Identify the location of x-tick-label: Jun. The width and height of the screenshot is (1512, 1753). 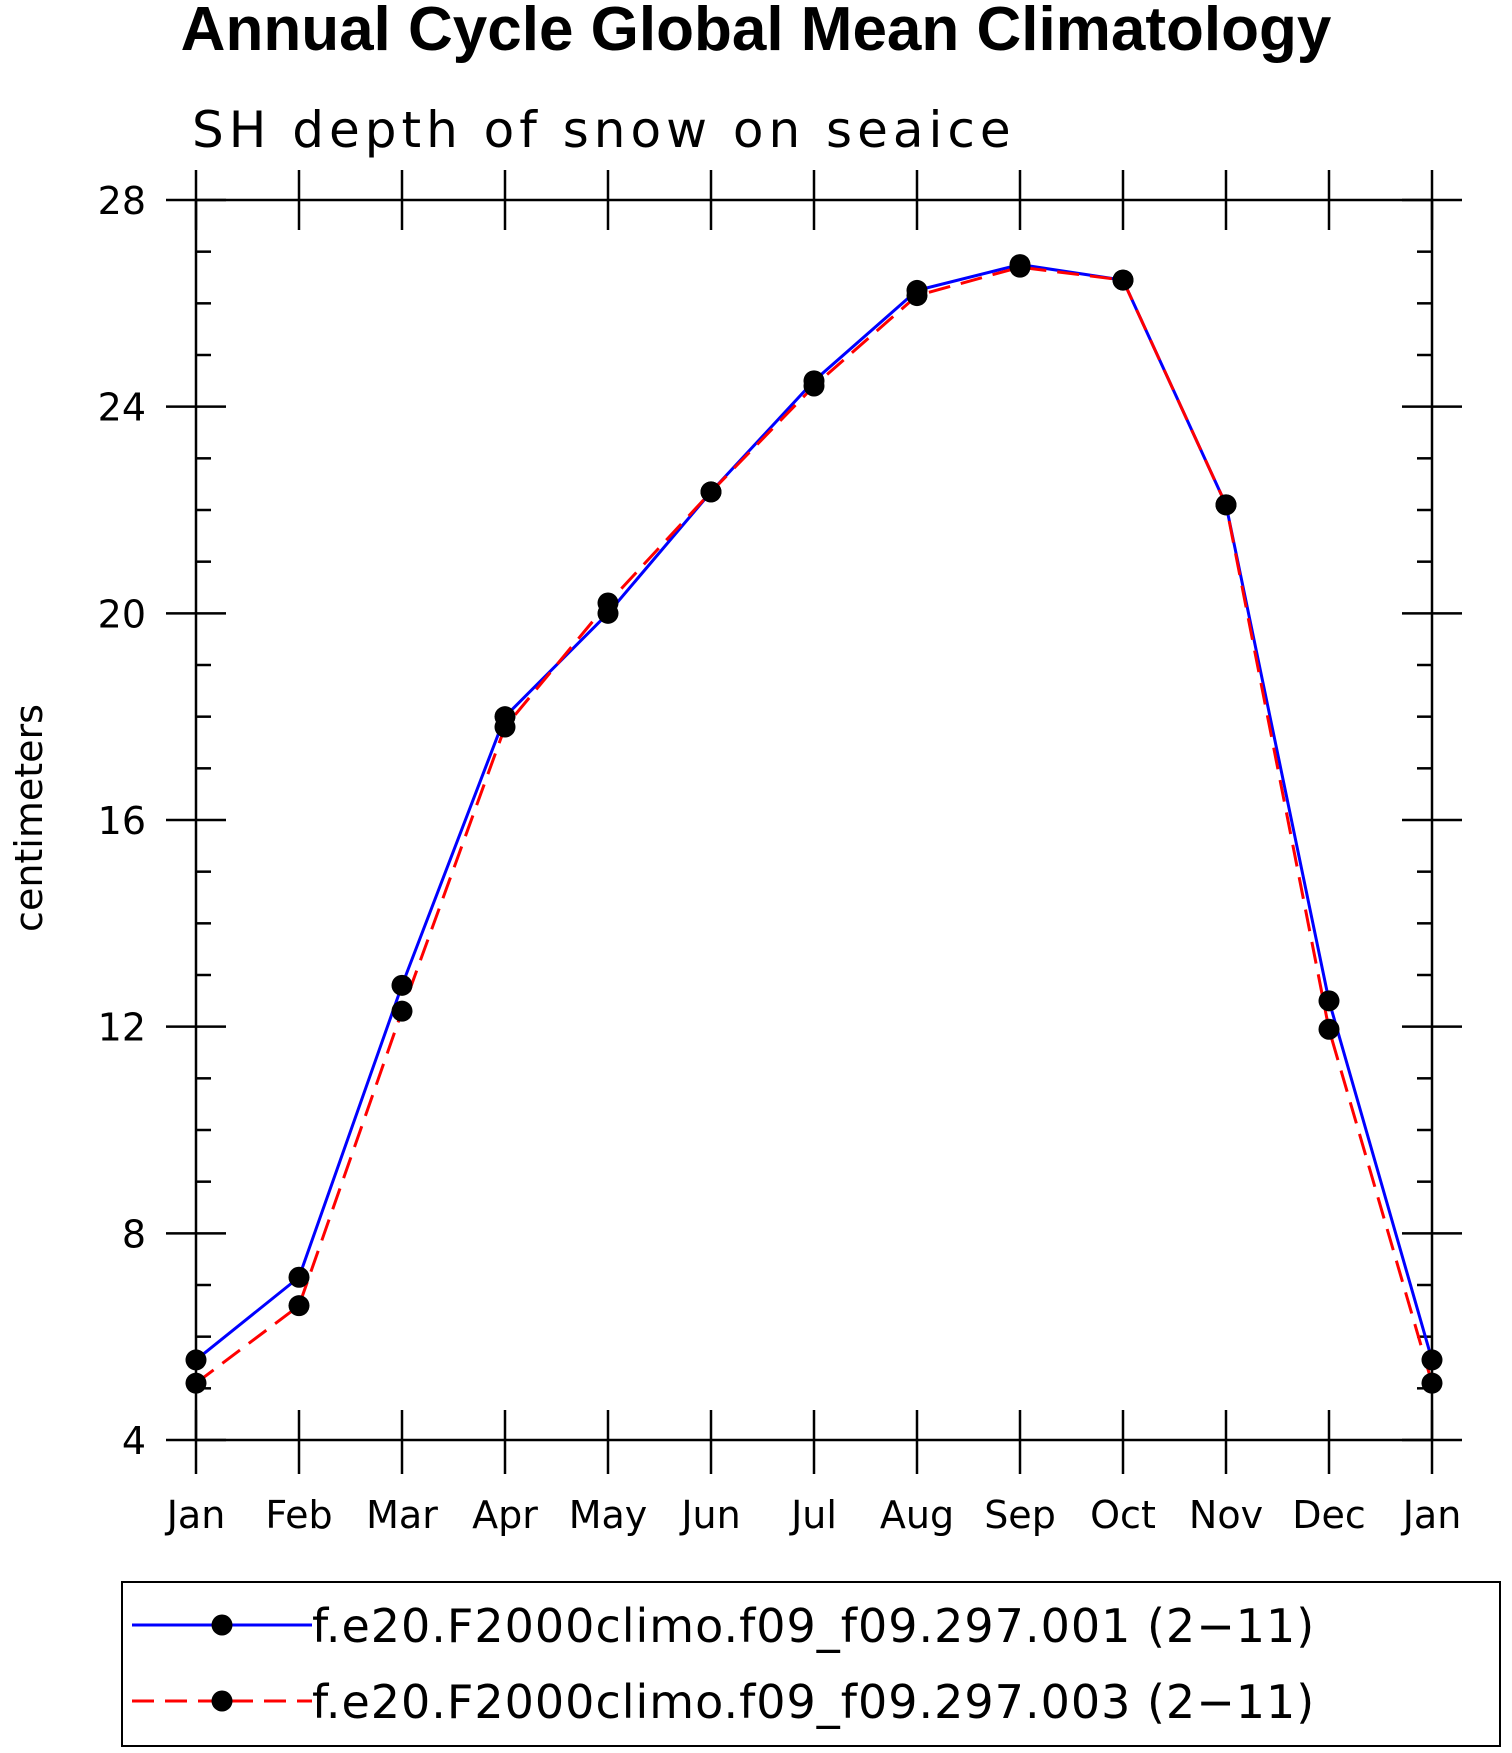
(709, 1515).